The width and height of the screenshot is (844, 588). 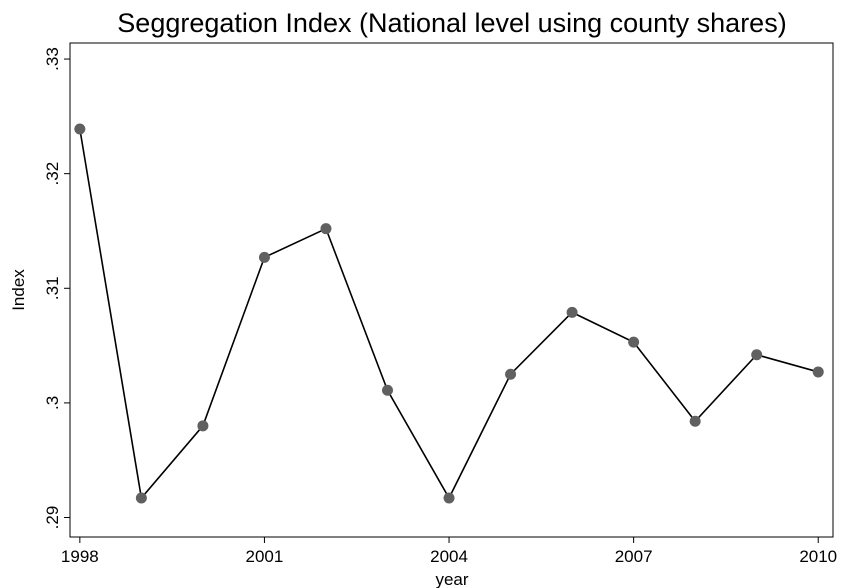 I want to click on y-tick-label: .32, so click(x=52, y=174).